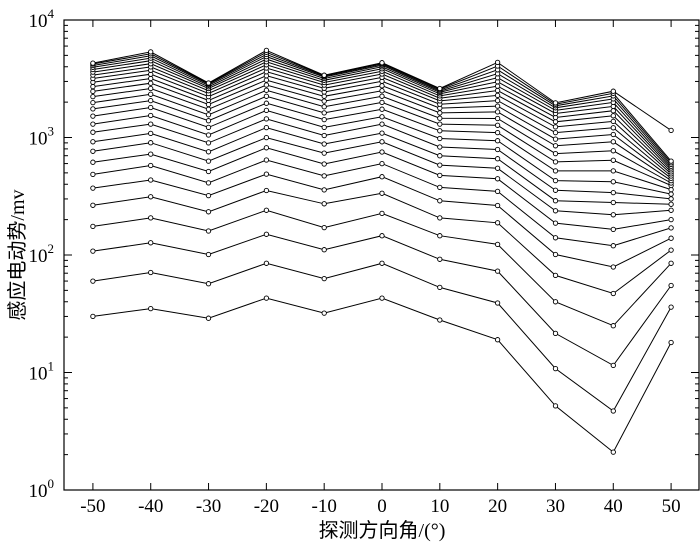 The image size is (700, 546). What do you see at coordinates (382, 530) in the screenshot?
I see `x-axis-label: 探测方向角/(°)` at bounding box center [382, 530].